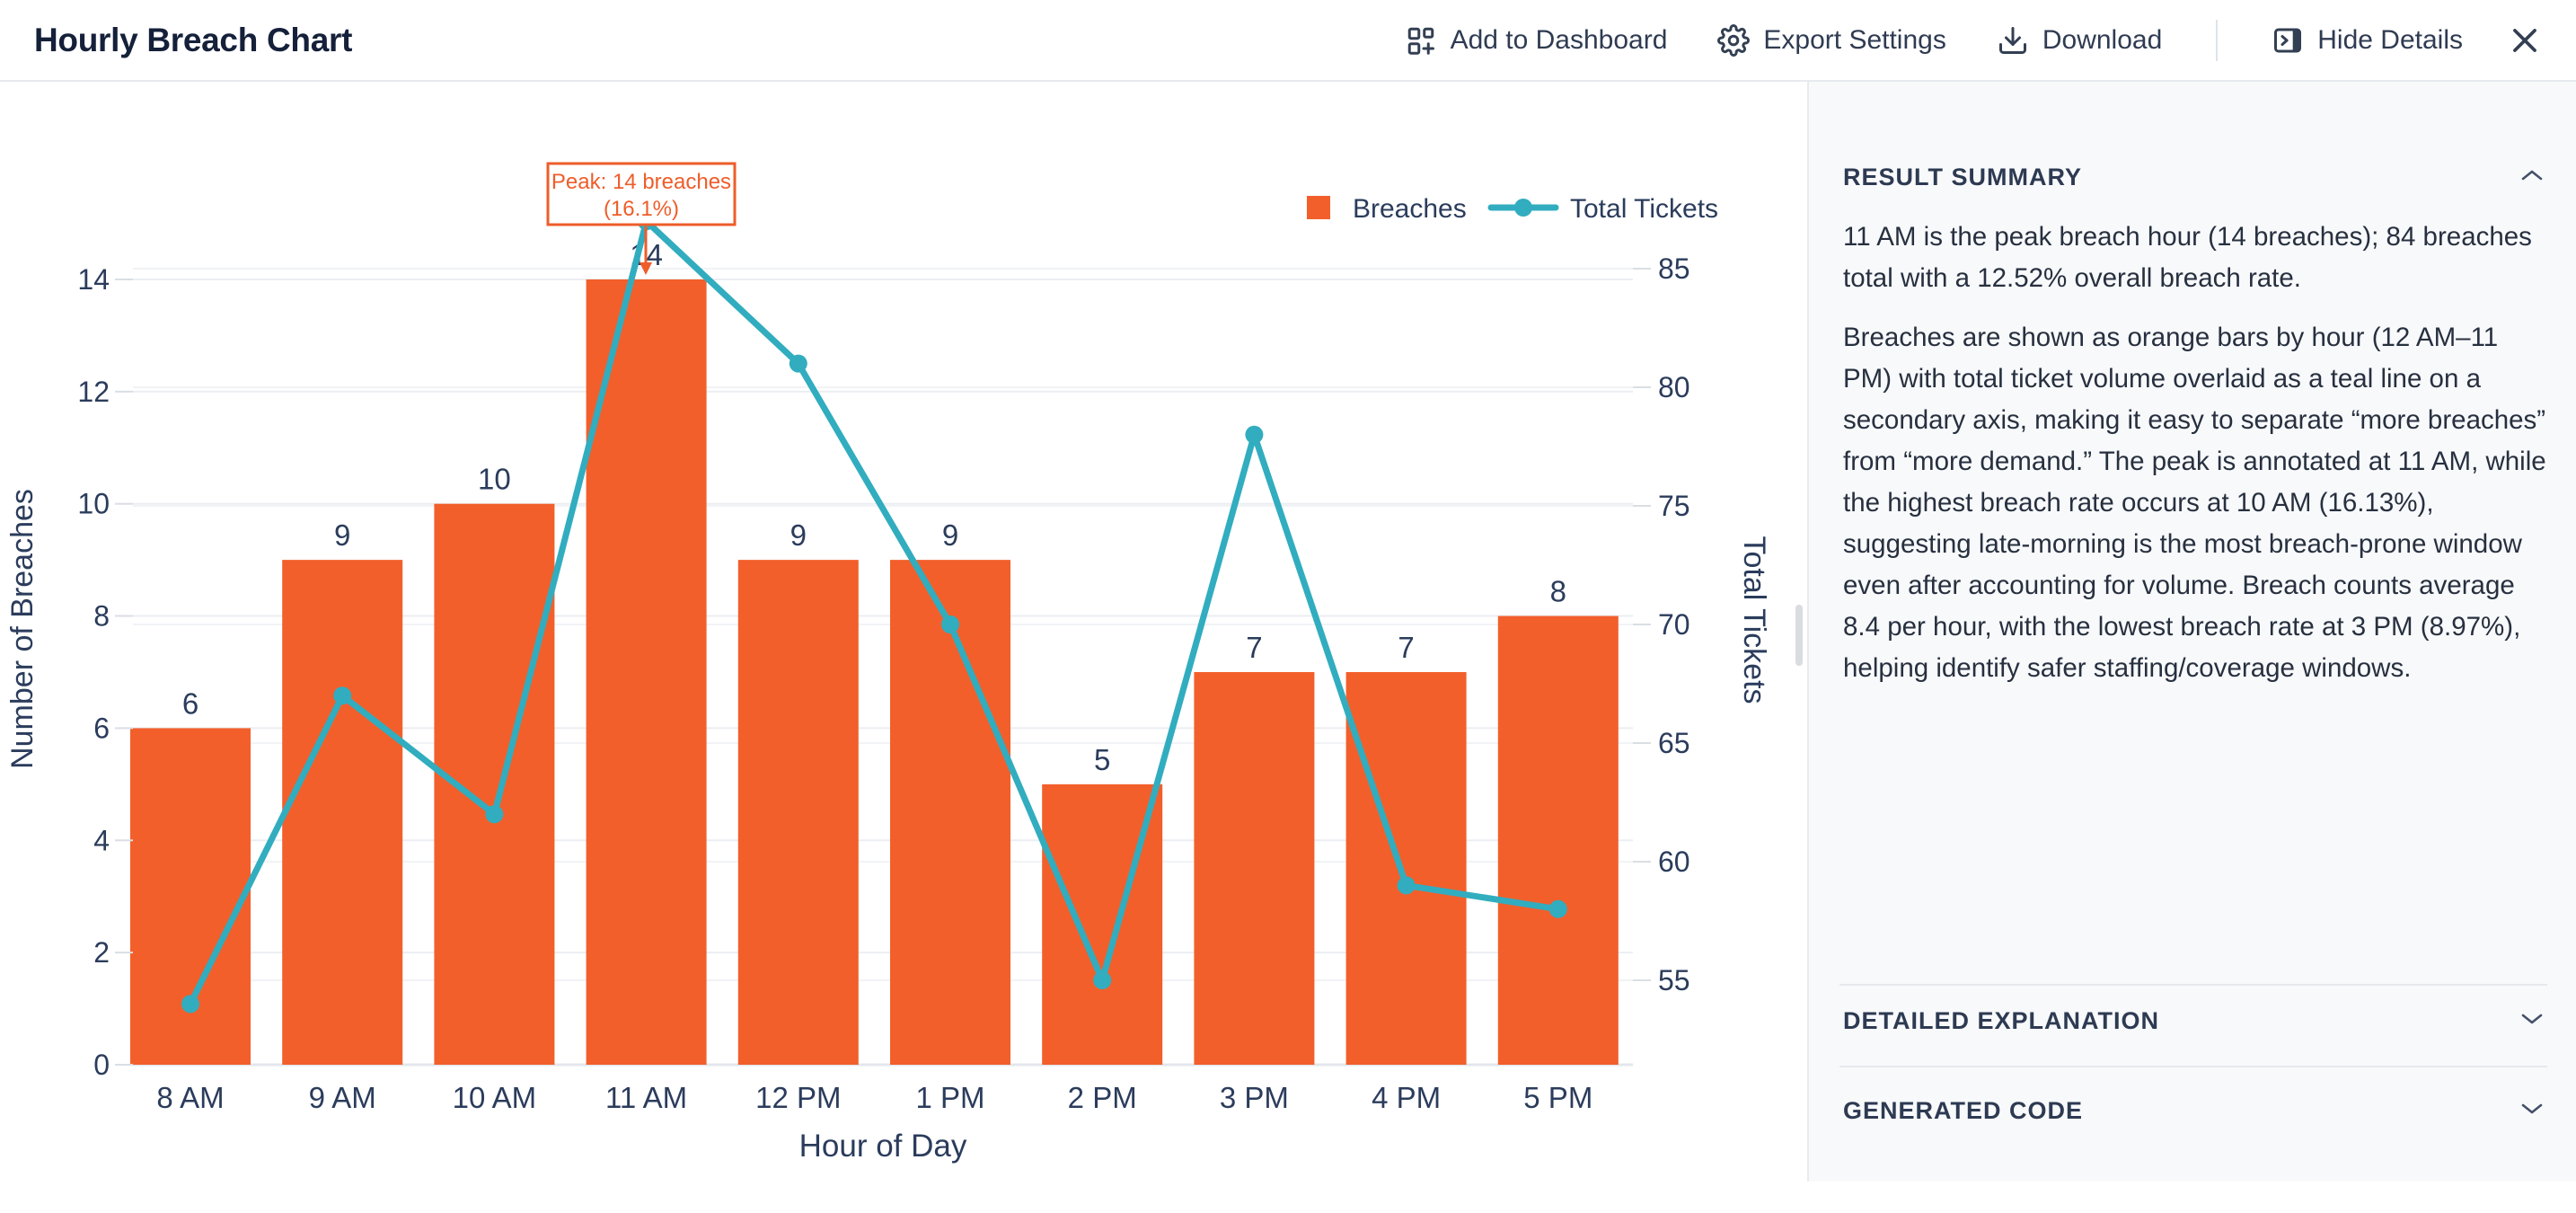 This screenshot has width=2576, height=1213. I want to click on chart-scrollbar-thumb, so click(1799, 635).